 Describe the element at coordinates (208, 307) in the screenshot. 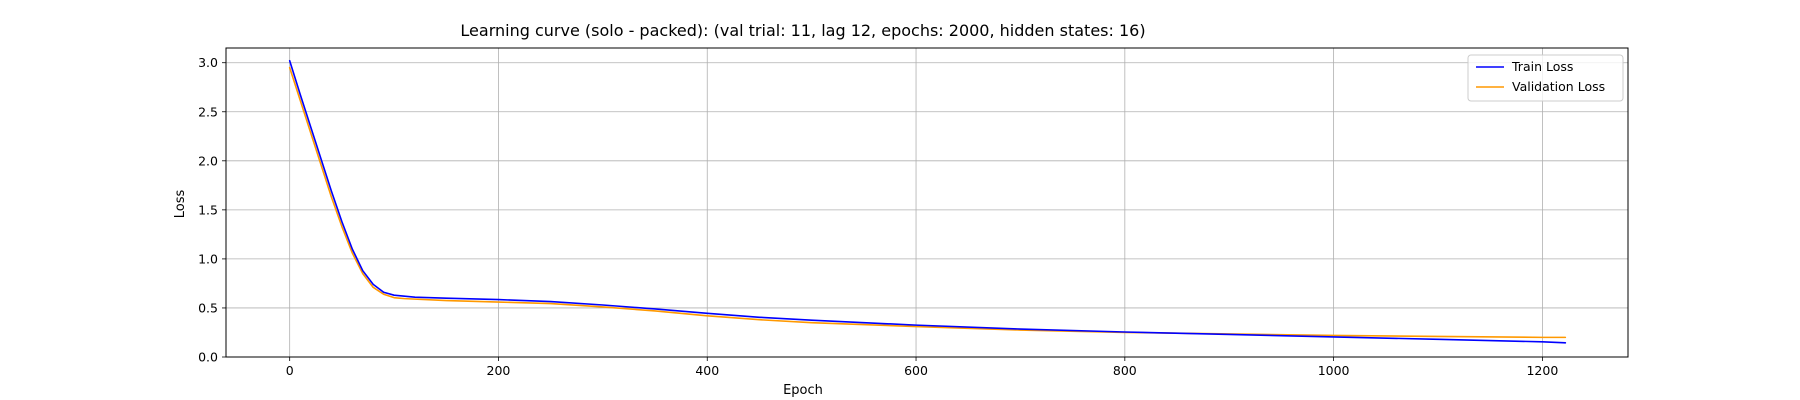

I see `y-tick-label: 0.5` at that location.